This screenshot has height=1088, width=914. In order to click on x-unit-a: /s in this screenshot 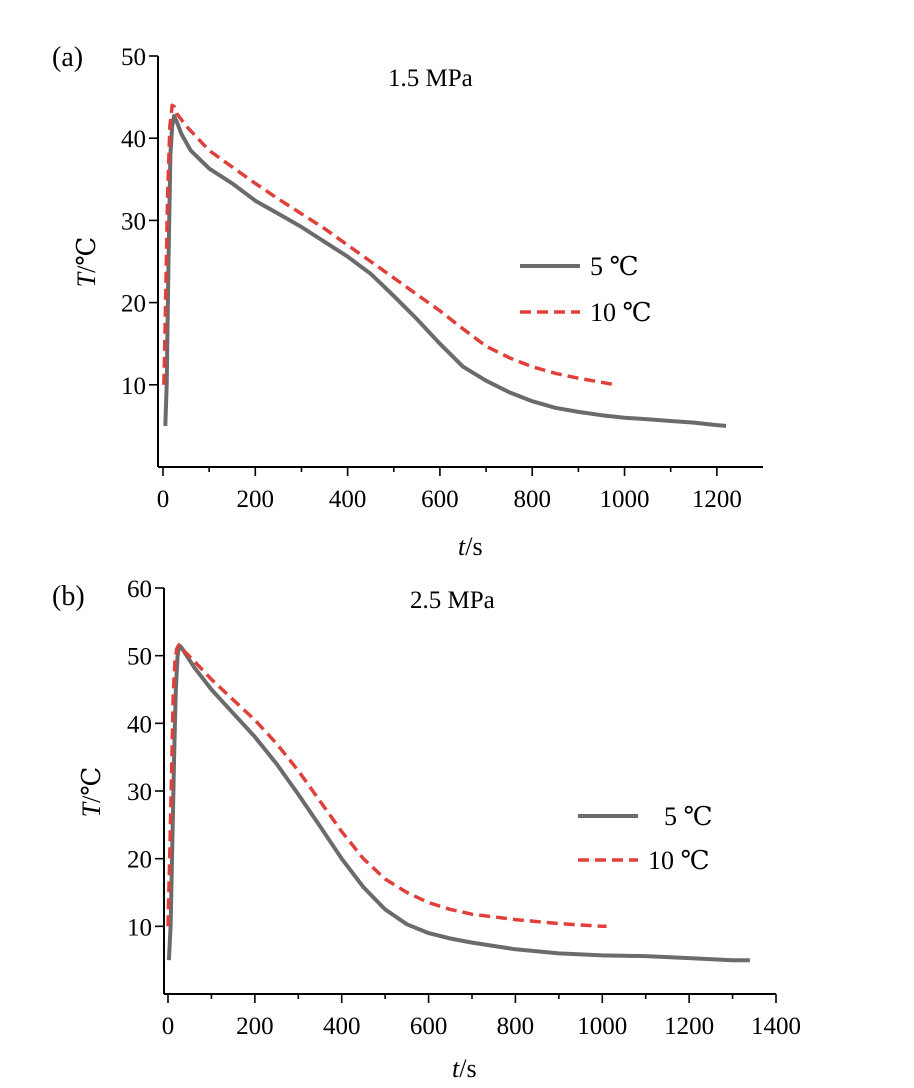, I will do `click(473, 546)`.